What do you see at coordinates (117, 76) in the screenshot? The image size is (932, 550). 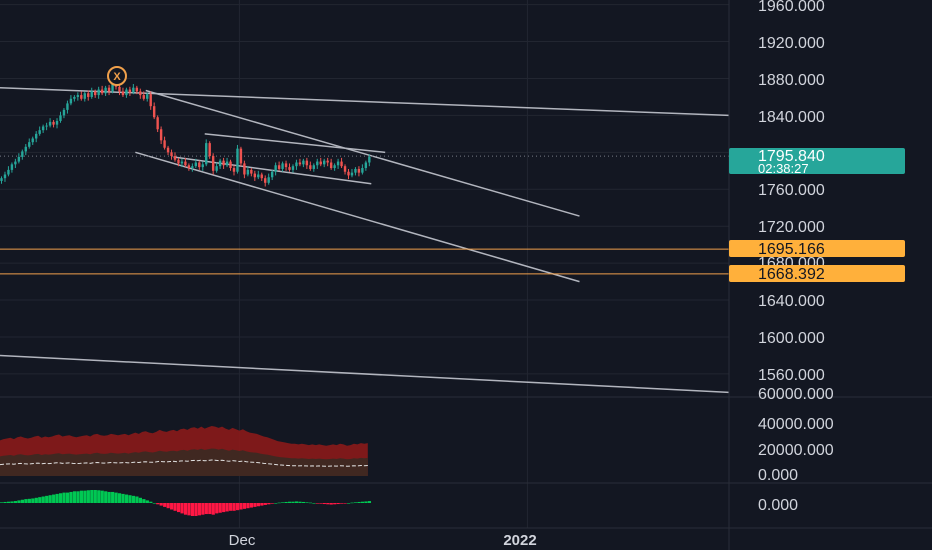 I see `pattern-marker: X` at bounding box center [117, 76].